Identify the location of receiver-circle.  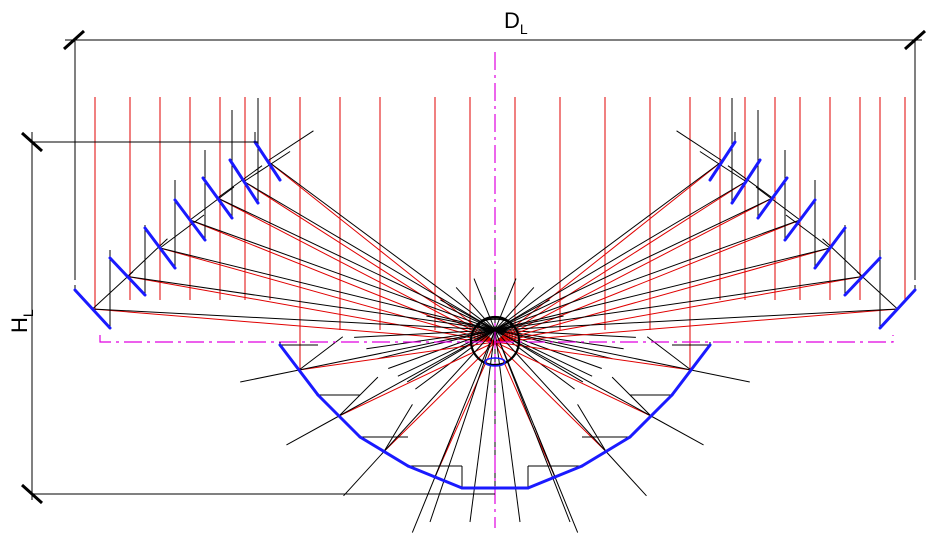
(495, 341).